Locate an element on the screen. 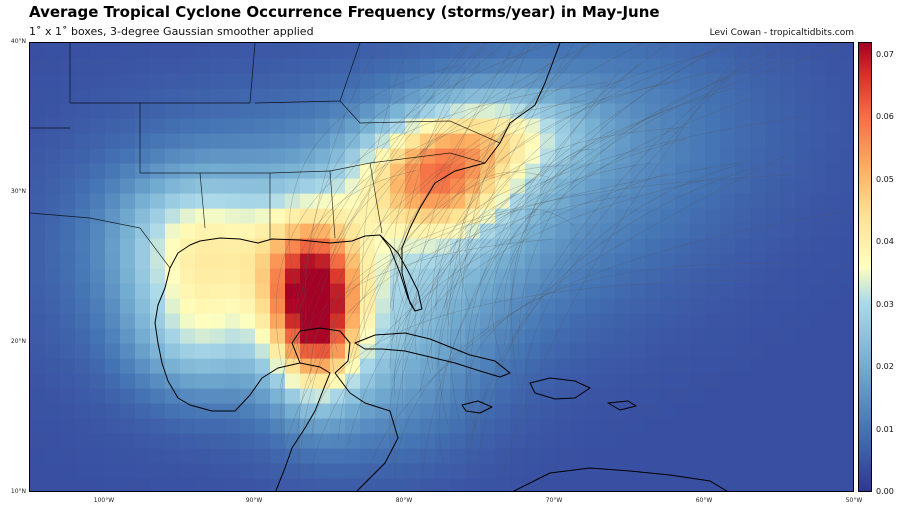  lon-tick-label: 50°W is located at coordinates (854, 500).